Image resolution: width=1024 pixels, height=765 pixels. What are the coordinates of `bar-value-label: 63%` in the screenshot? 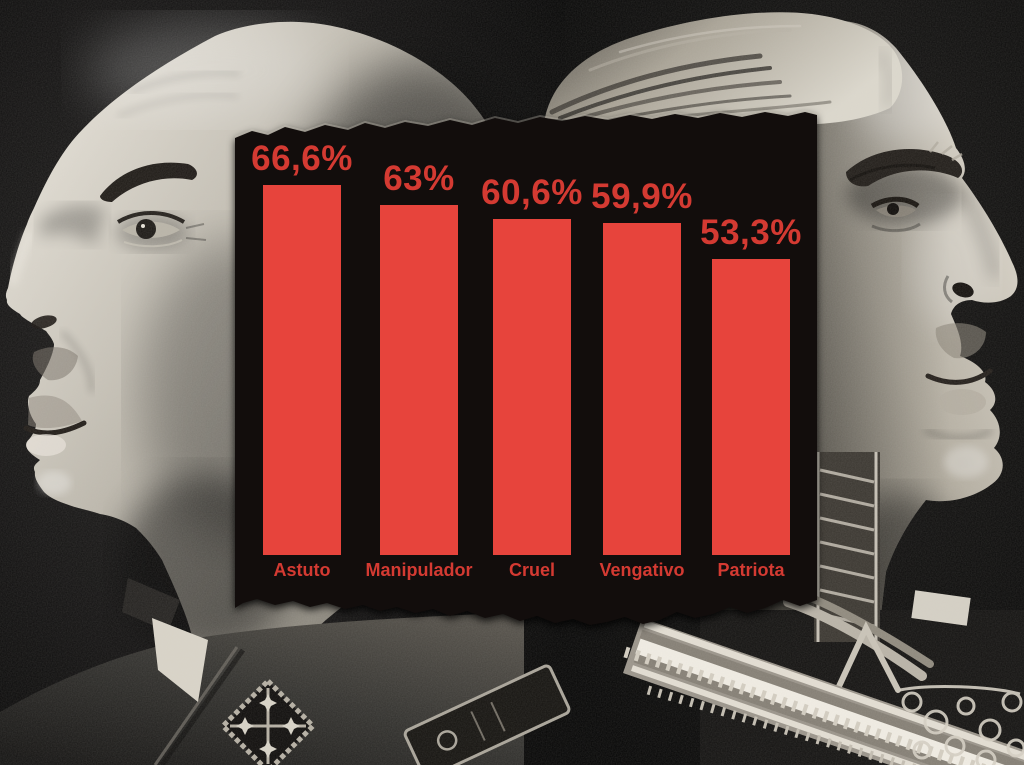 It's located at (419, 178).